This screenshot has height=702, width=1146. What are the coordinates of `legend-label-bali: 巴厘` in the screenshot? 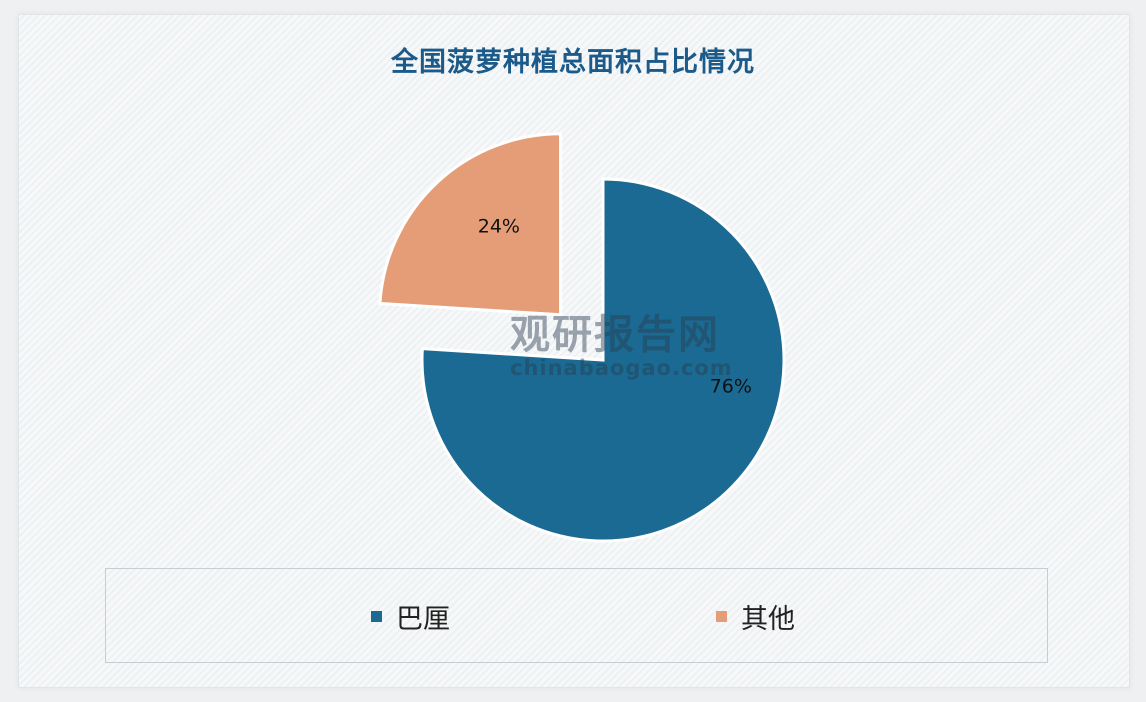 It's located at (423, 619).